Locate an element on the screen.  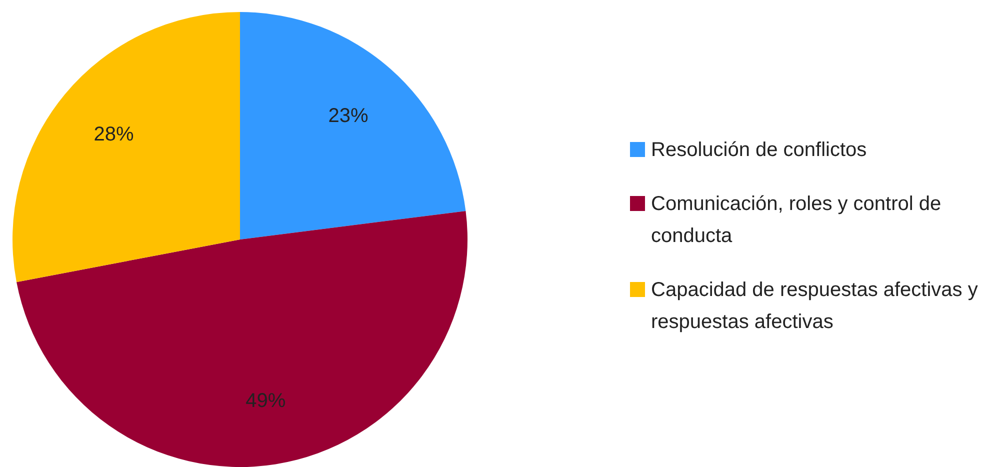
data-label: 49% is located at coordinates (266, 401).